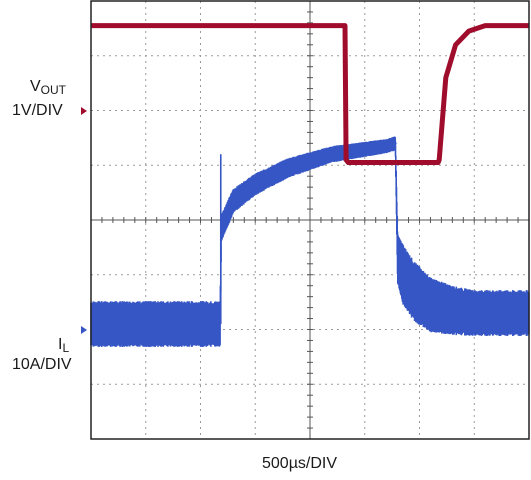 Image resolution: width=531 pixels, height=480 pixels. I want to click on vout-label-main: V, so click(35, 86).